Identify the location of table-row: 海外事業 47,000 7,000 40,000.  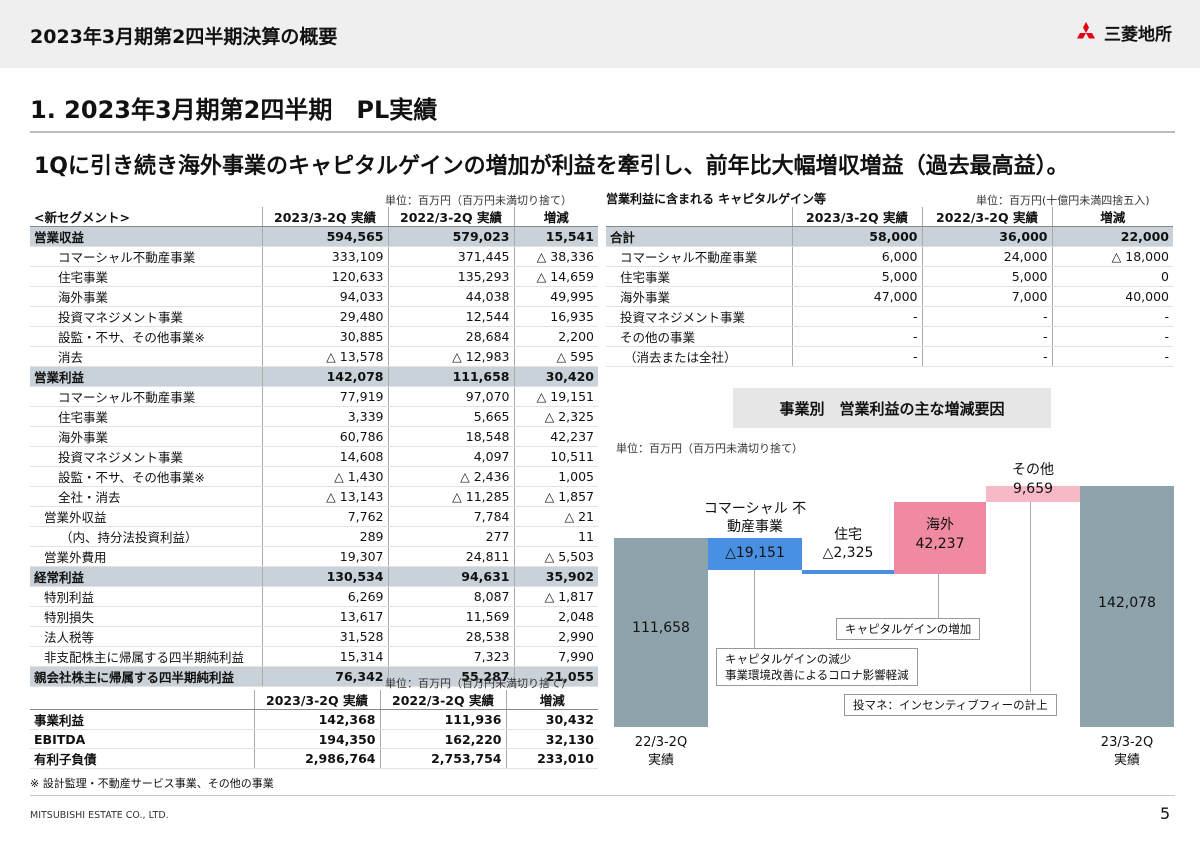
(889, 296).